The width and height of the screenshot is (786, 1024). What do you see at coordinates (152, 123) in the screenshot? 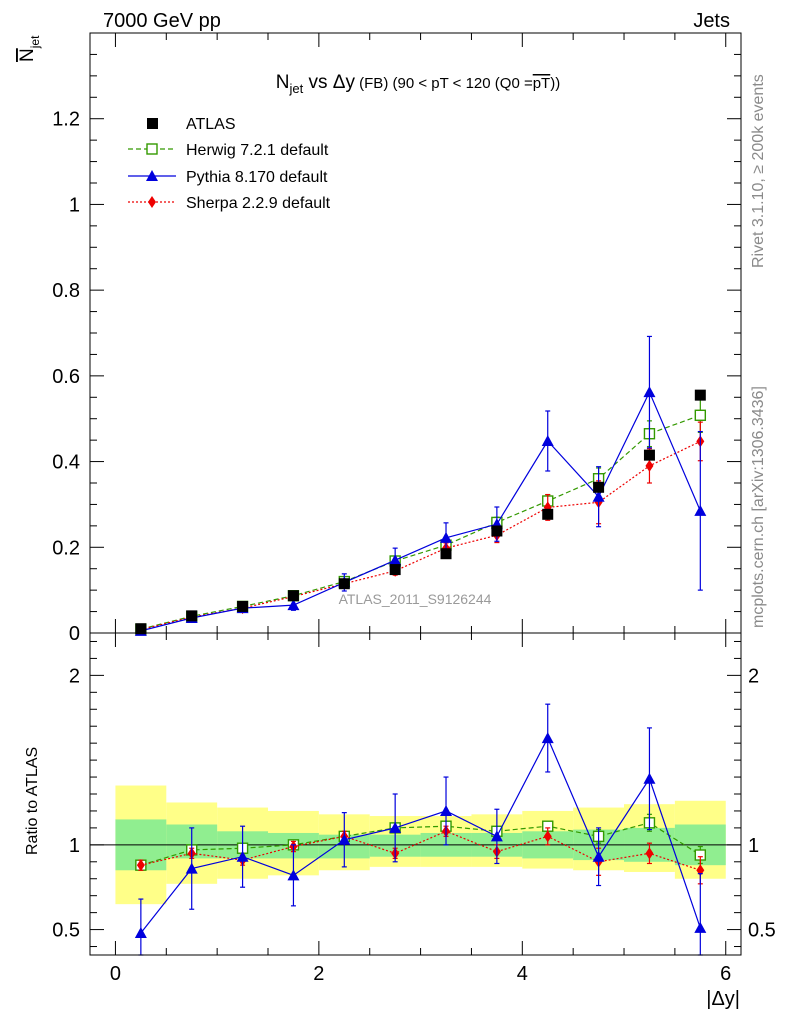
I see `legend-atlas-marker` at bounding box center [152, 123].